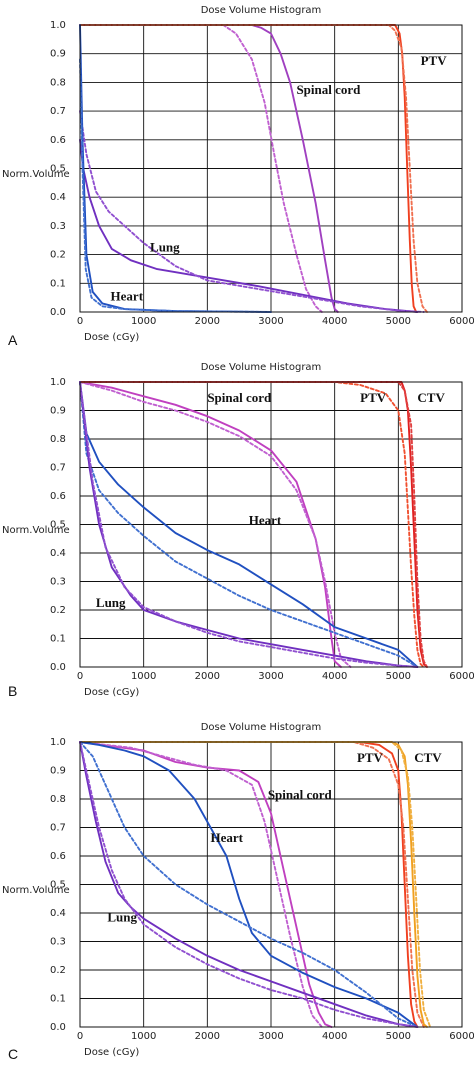 Image resolution: width=474 pixels, height=1070 pixels. What do you see at coordinates (13, 340) in the screenshot?
I see `panel-letter: A` at bounding box center [13, 340].